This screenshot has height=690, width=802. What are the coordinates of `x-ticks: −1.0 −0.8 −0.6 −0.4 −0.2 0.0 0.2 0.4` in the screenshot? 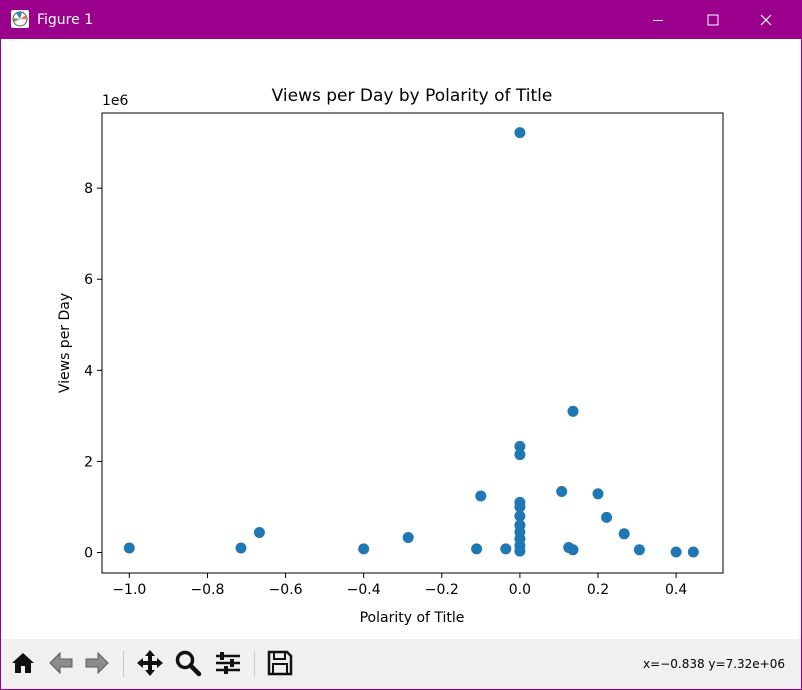 It's located at (399, 585).